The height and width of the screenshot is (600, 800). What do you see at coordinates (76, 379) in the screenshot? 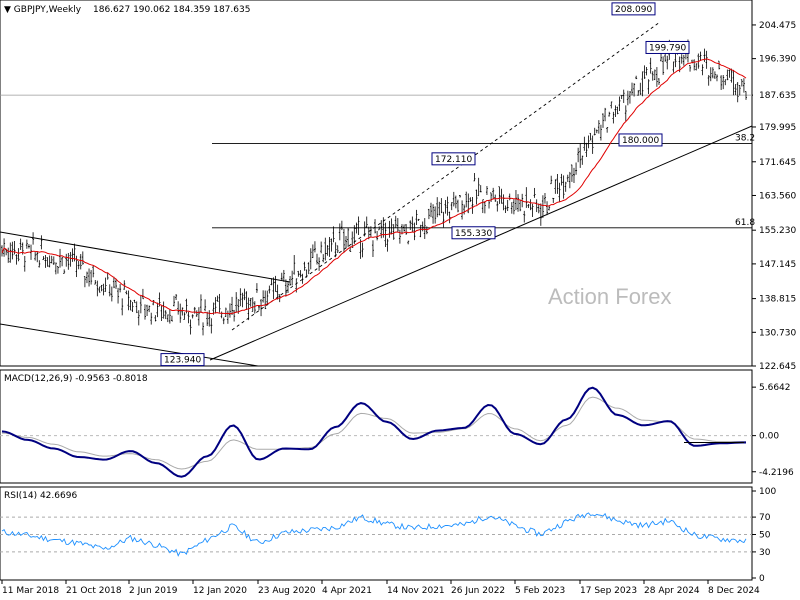
I see `macd-title: MACD(12,26,9) -0.9563 -0.8018` at bounding box center [76, 379].